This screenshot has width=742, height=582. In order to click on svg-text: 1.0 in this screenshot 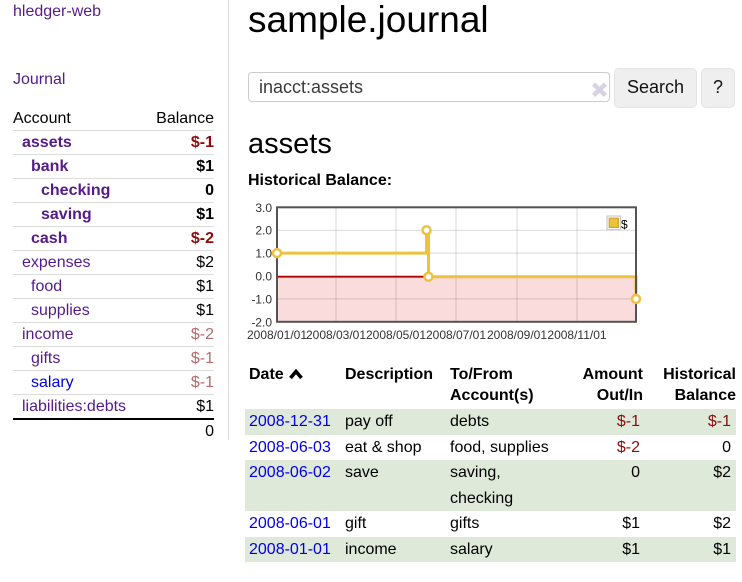, I will do `click(263, 254)`.